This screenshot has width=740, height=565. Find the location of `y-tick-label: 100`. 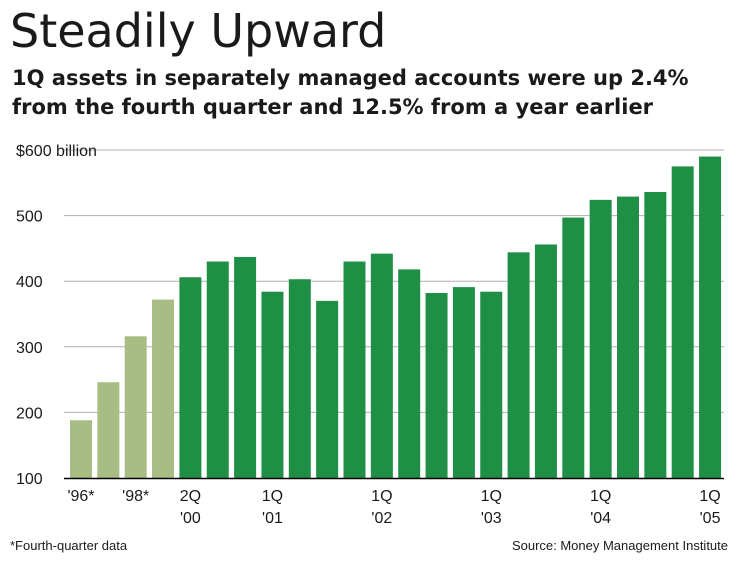

y-tick-label: 100 is located at coordinates (29, 479).